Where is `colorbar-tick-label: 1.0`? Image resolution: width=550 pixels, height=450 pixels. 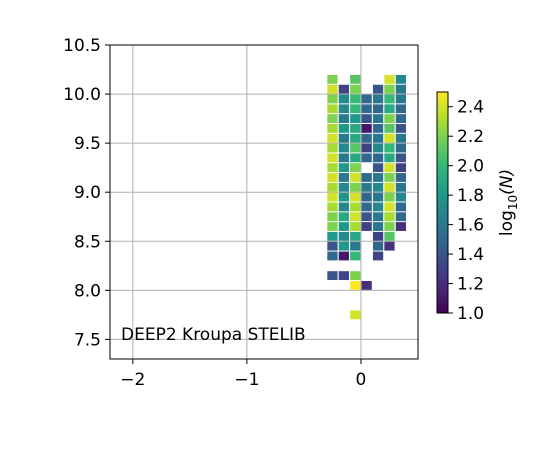 colorbar-tick-label: 1.0 is located at coordinates (470, 314).